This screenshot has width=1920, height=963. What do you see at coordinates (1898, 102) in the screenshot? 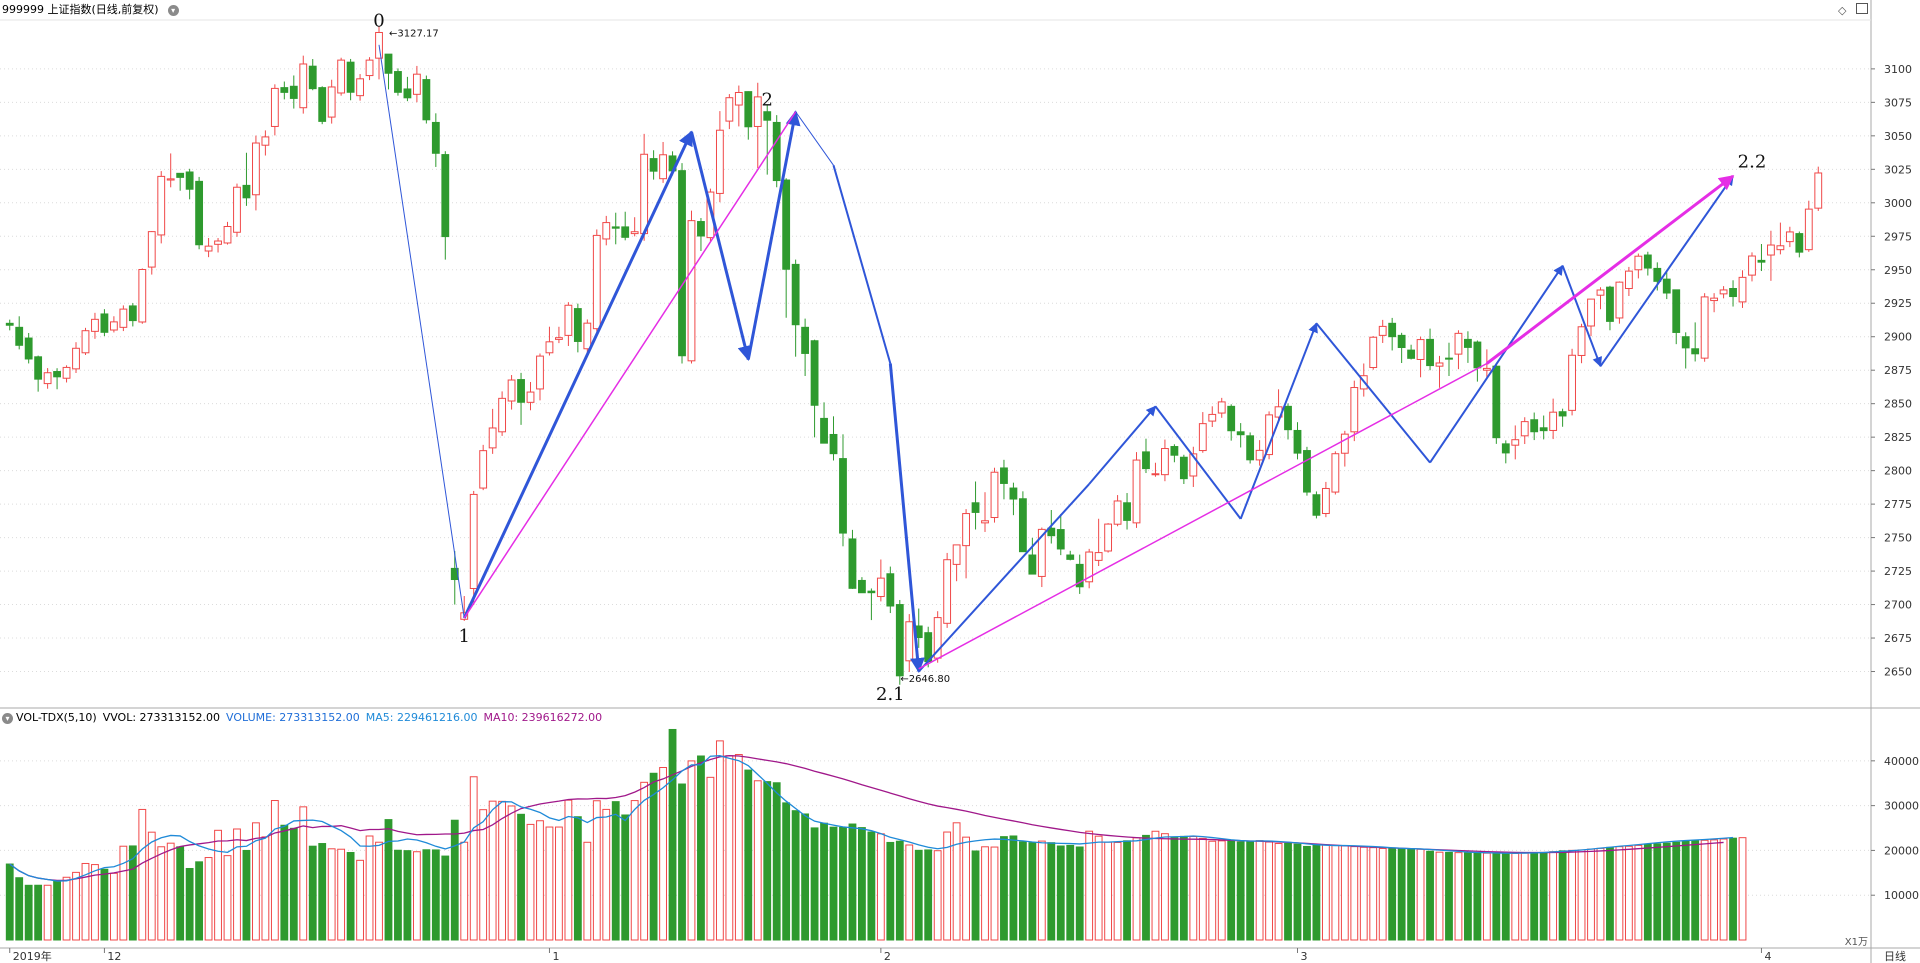
I see `price-tick-label: 3075` at bounding box center [1898, 102].